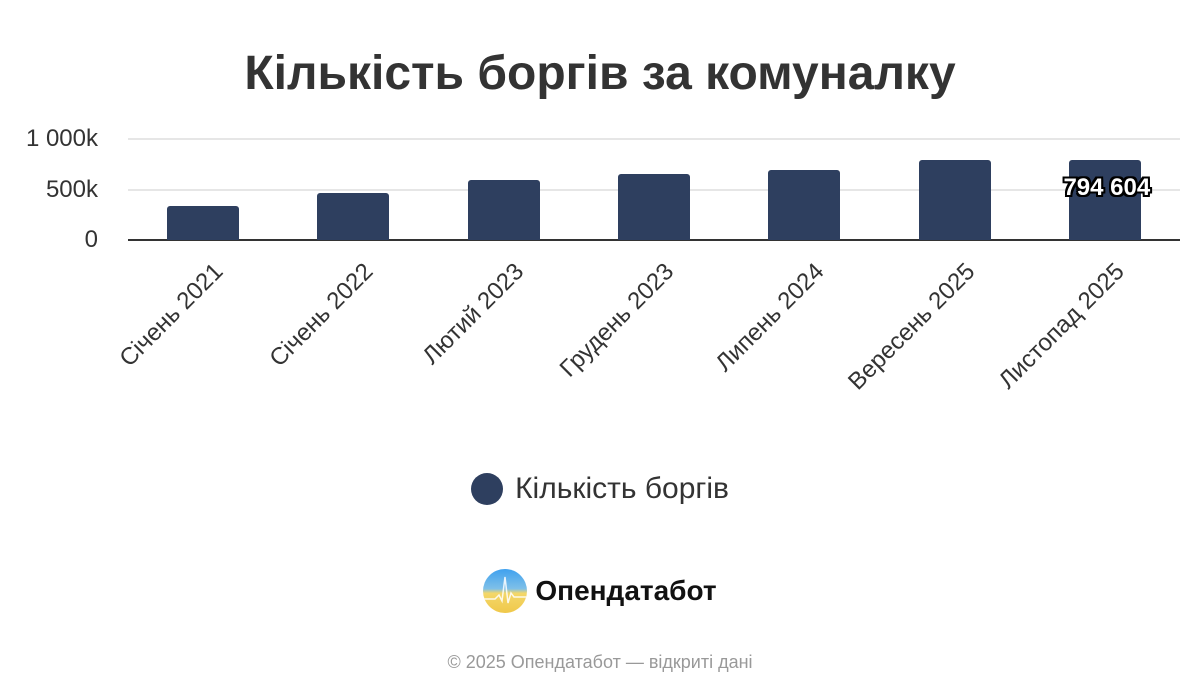  What do you see at coordinates (654, 240) in the screenshot?
I see `x-axis-line` at bounding box center [654, 240].